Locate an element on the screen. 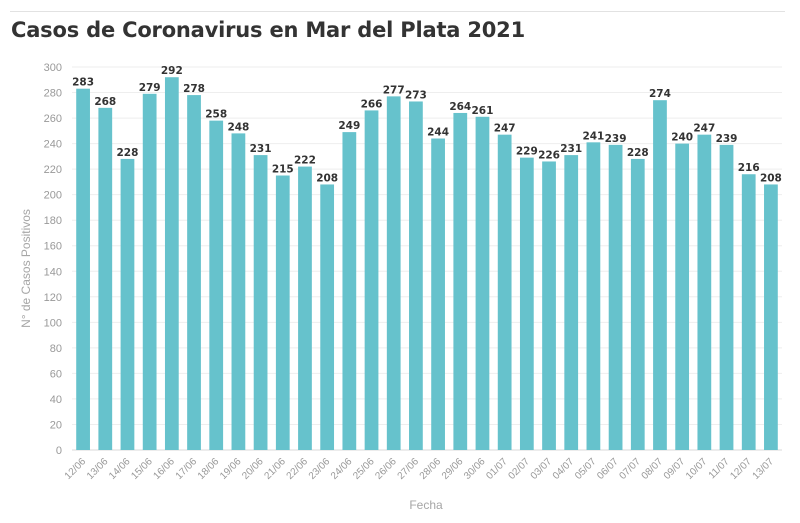 This screenshot has height=523, width=800. x-tick-label: 27/06 is located at coordinates (409, 469).